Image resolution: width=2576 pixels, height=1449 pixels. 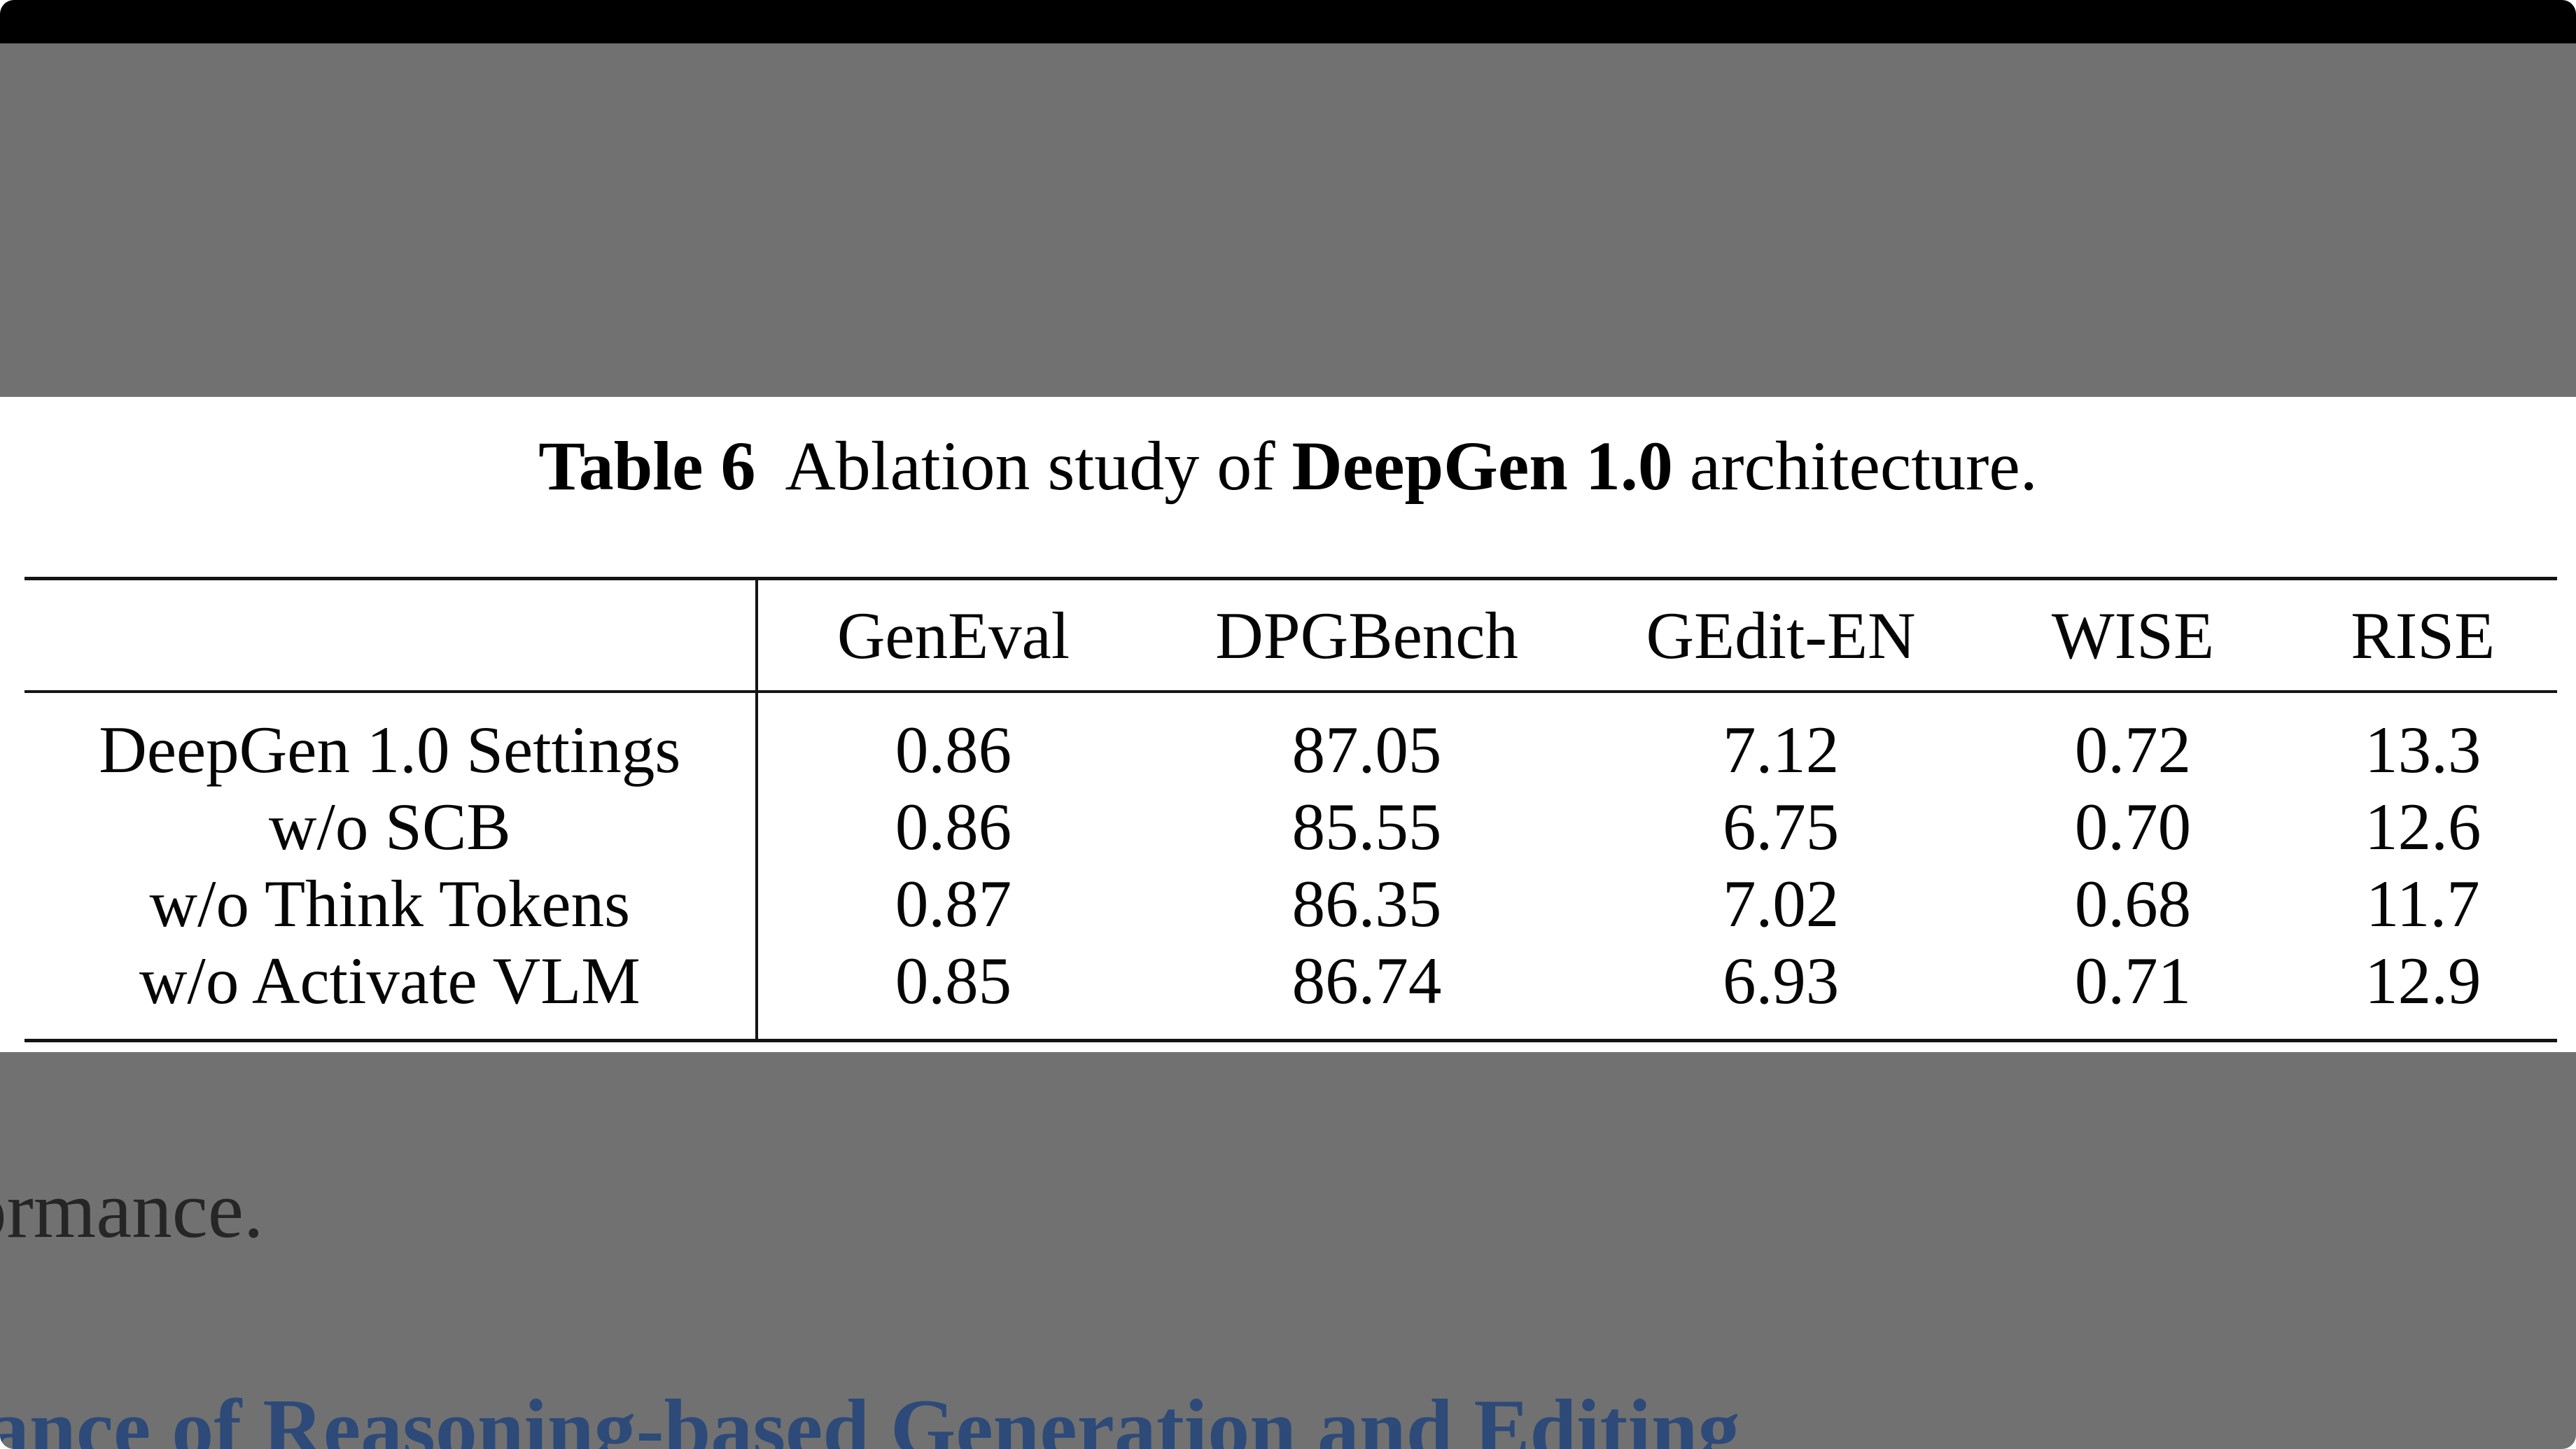 What do you see at coordinates (1288, 21) in the screenshot?
I see `window-titlebar` at bounding box center [1288, 21].